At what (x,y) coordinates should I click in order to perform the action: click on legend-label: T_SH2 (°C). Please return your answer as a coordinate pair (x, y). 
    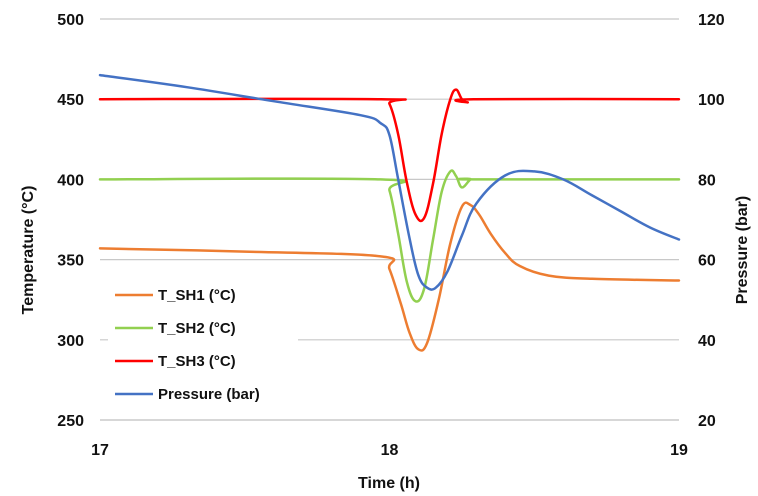
    Looking at the image, I should click on (197, 328).